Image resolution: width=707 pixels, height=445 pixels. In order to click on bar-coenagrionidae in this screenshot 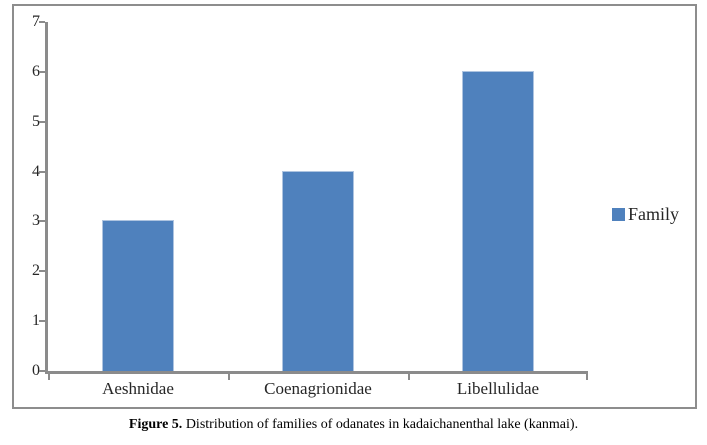, I will do `click(318, 271)`.